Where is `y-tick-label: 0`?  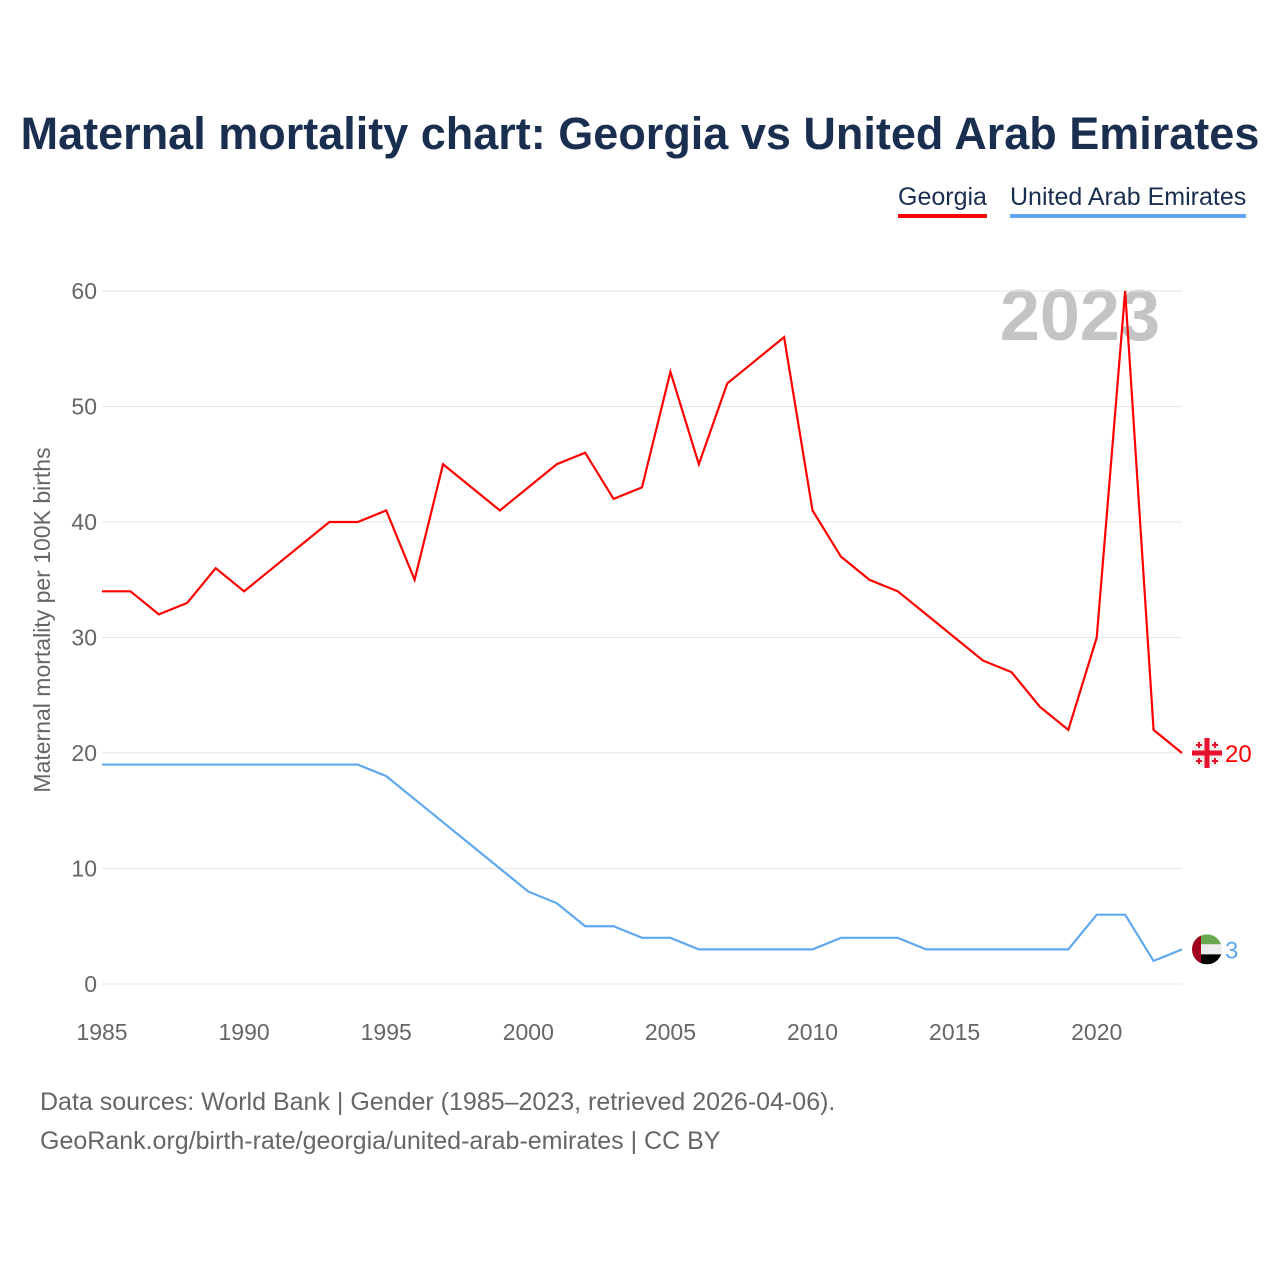 y-tick-label: 0 is located at coordinates (90, 984).